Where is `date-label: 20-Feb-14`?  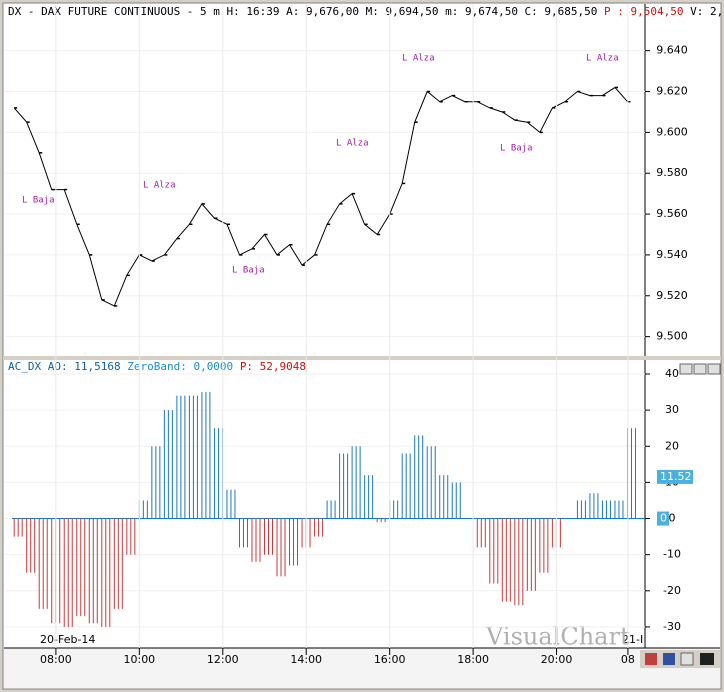 date-label: 20-Feb-14 is located at coordinates (67, 639).